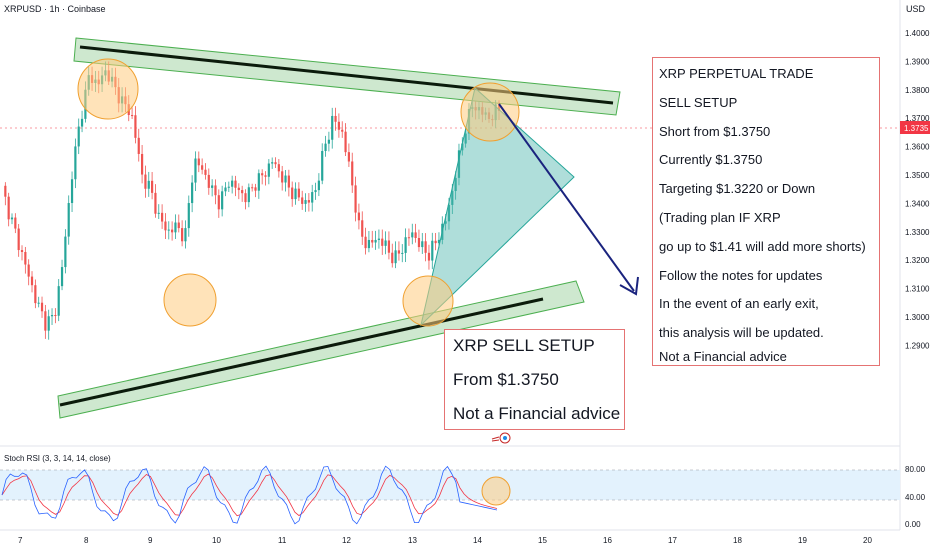 This screenshot has height=550, width=932. What do you see at coordinates (477, 540) in the screenshot?
I see `date-tick-label: 14` at bounding box center [477, 540].